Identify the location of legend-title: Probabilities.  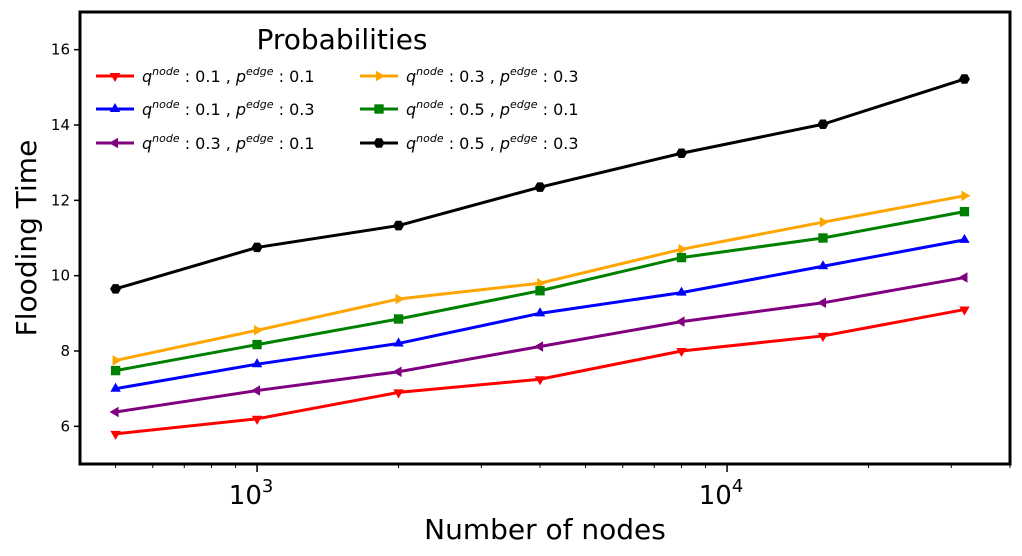
(341, 39).